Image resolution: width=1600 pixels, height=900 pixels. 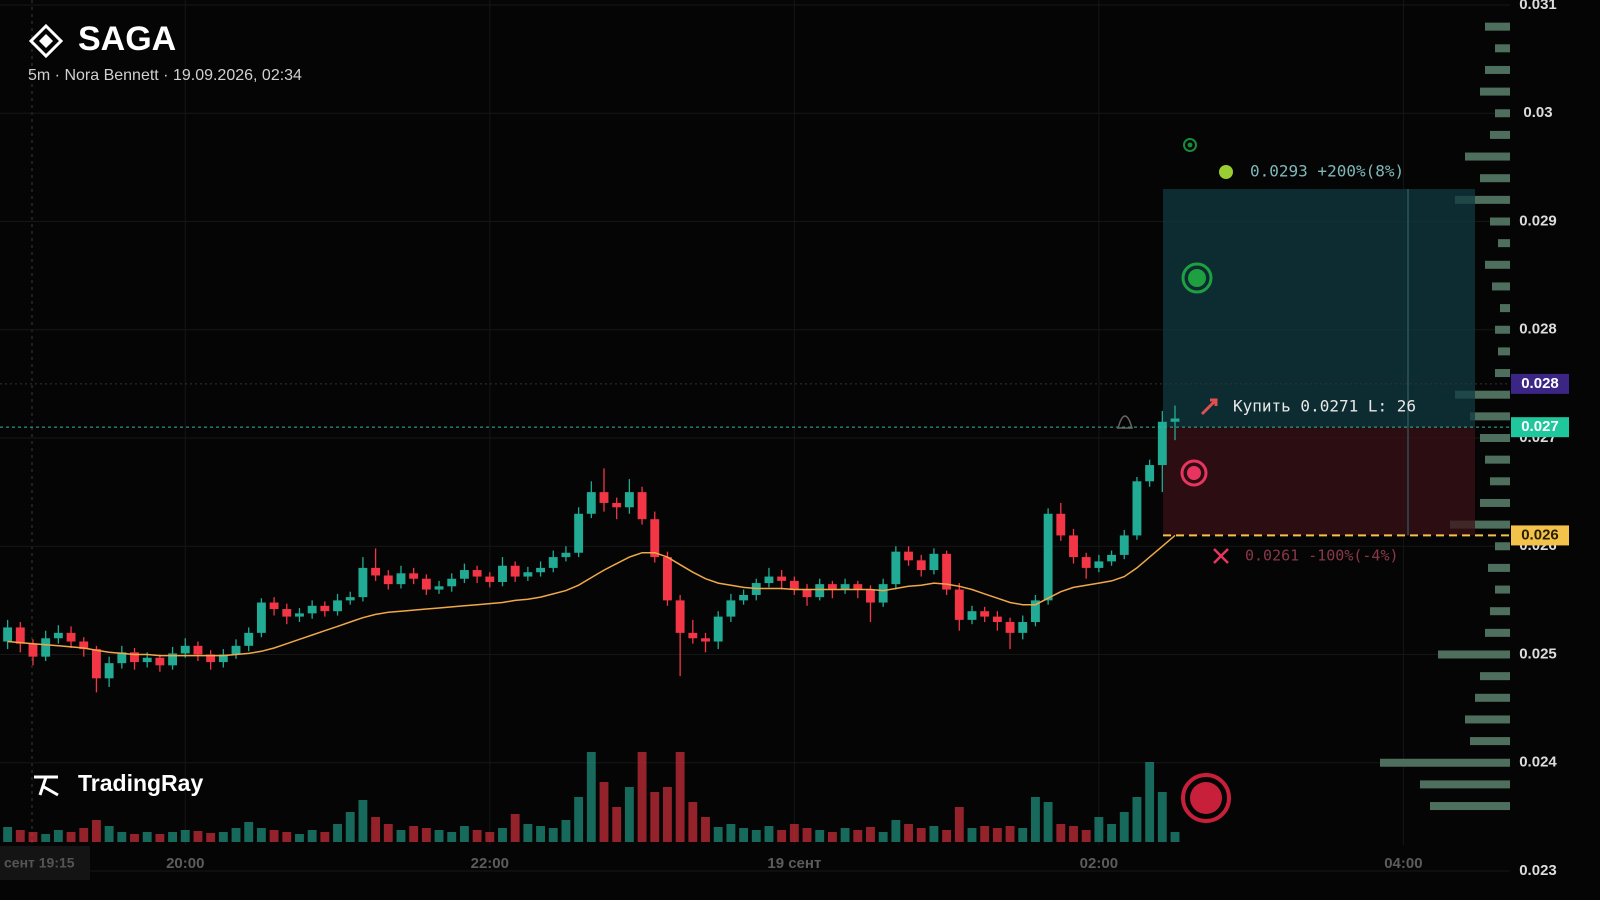 What do you see at coordinates (1206, 798) in the screenshot?
I see `record-icon` at bounding box center [1206, 798].